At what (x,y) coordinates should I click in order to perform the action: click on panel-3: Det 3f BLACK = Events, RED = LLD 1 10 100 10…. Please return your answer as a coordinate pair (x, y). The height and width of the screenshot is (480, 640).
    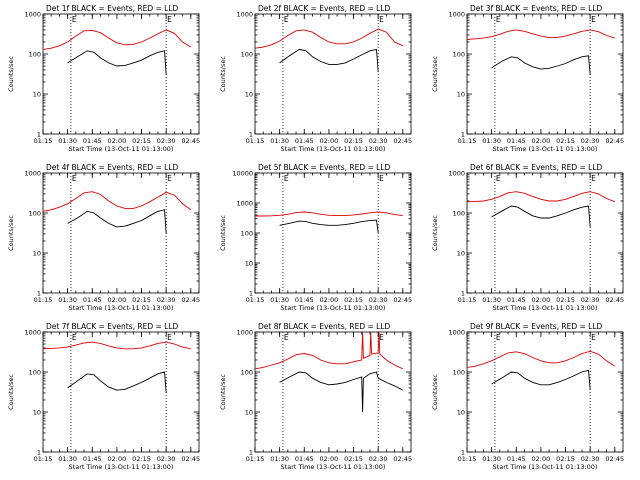
    Looking at the image, I should click on (527, 78).